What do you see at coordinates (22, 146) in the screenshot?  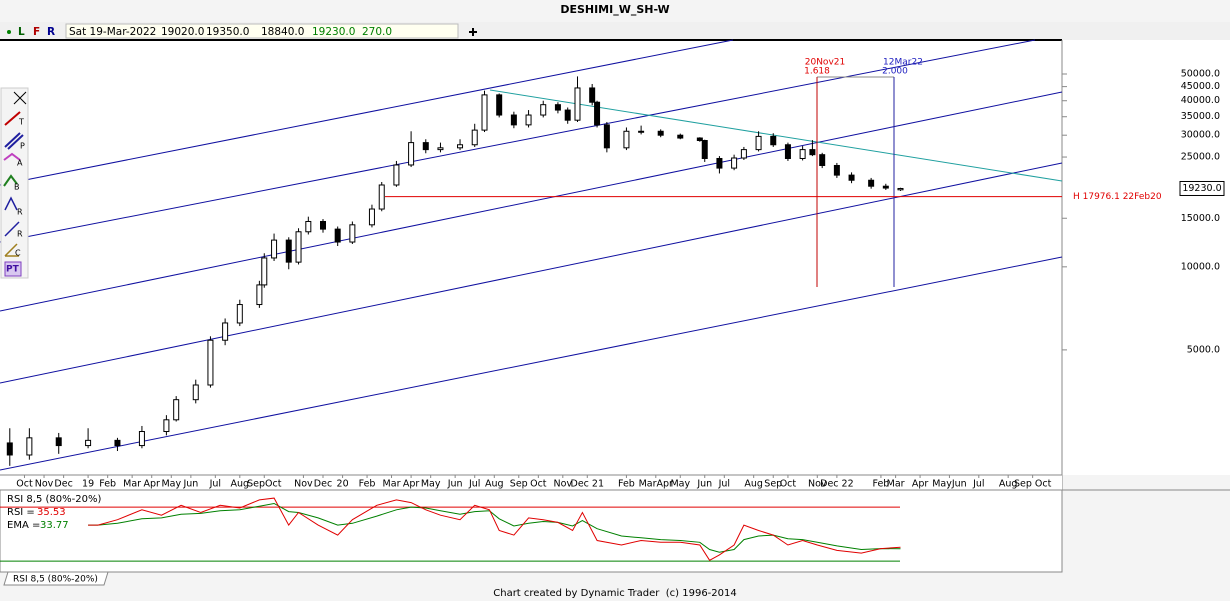 I see `tool-label: P` at bounding box center [22, 146].